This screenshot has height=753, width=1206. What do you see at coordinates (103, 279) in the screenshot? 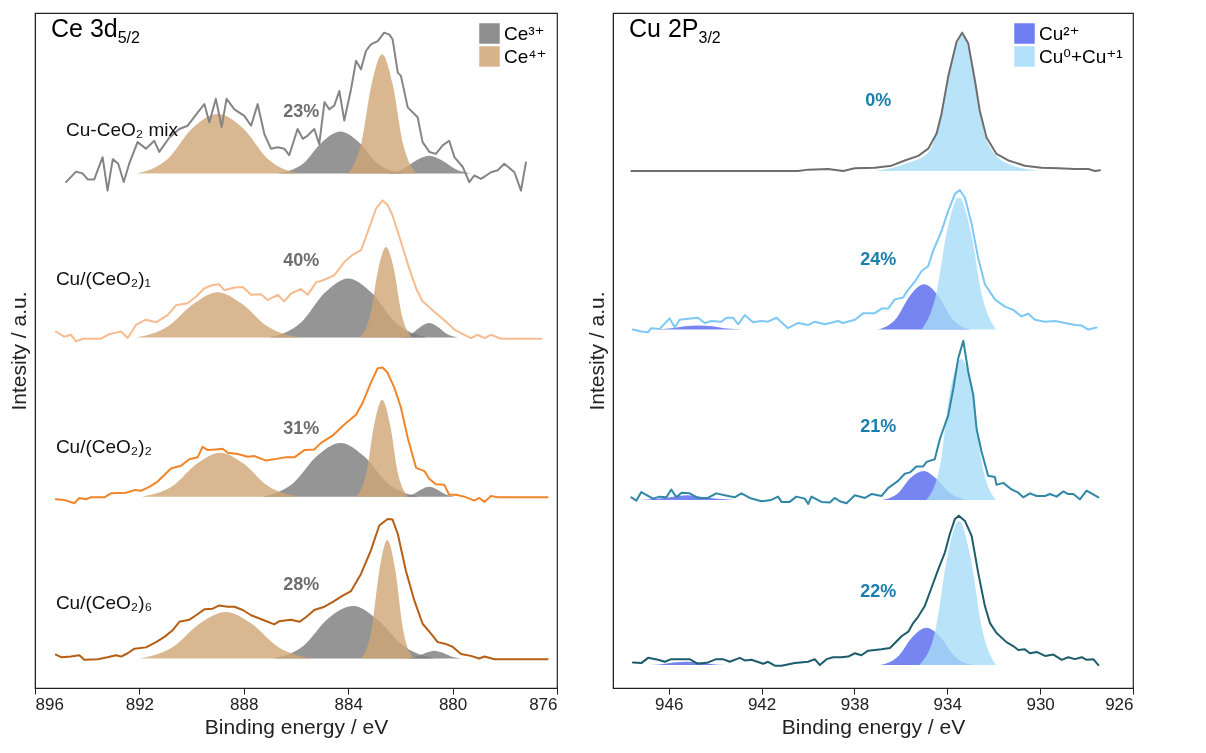
I see `series-label: Cu/(CeO₂)₁` at bounding box center [103, 279].